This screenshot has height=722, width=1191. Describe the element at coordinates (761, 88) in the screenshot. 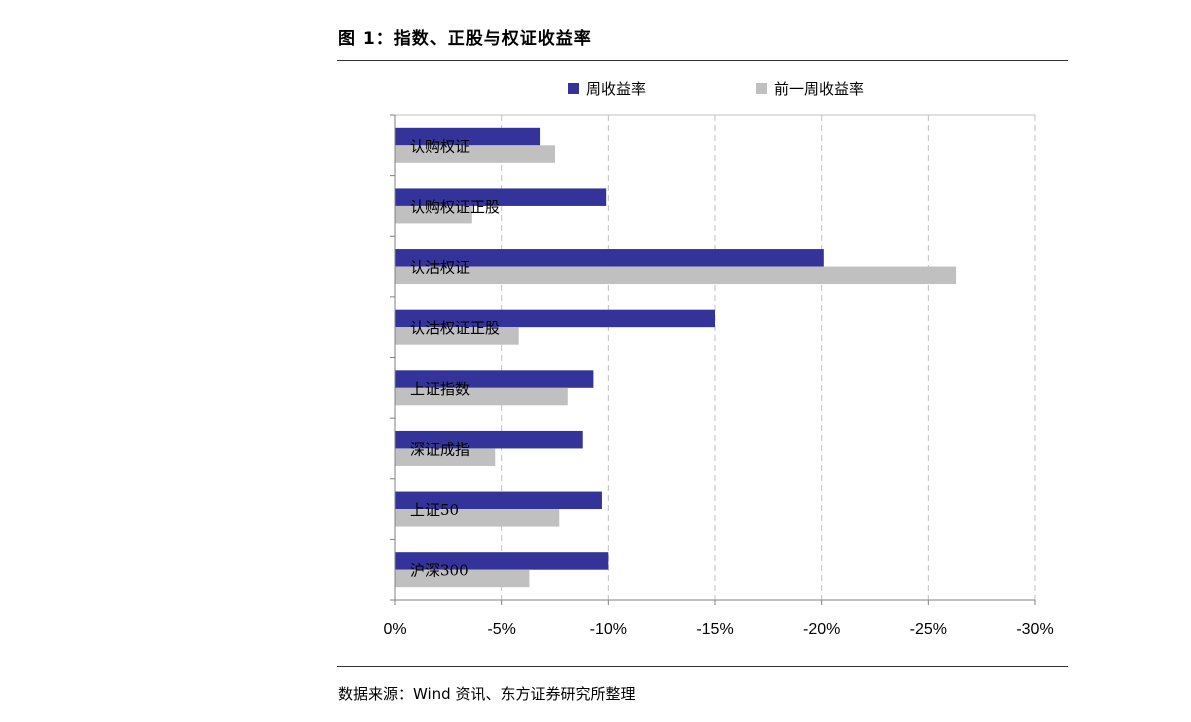

I see `legend-swatch-previous` at that location.